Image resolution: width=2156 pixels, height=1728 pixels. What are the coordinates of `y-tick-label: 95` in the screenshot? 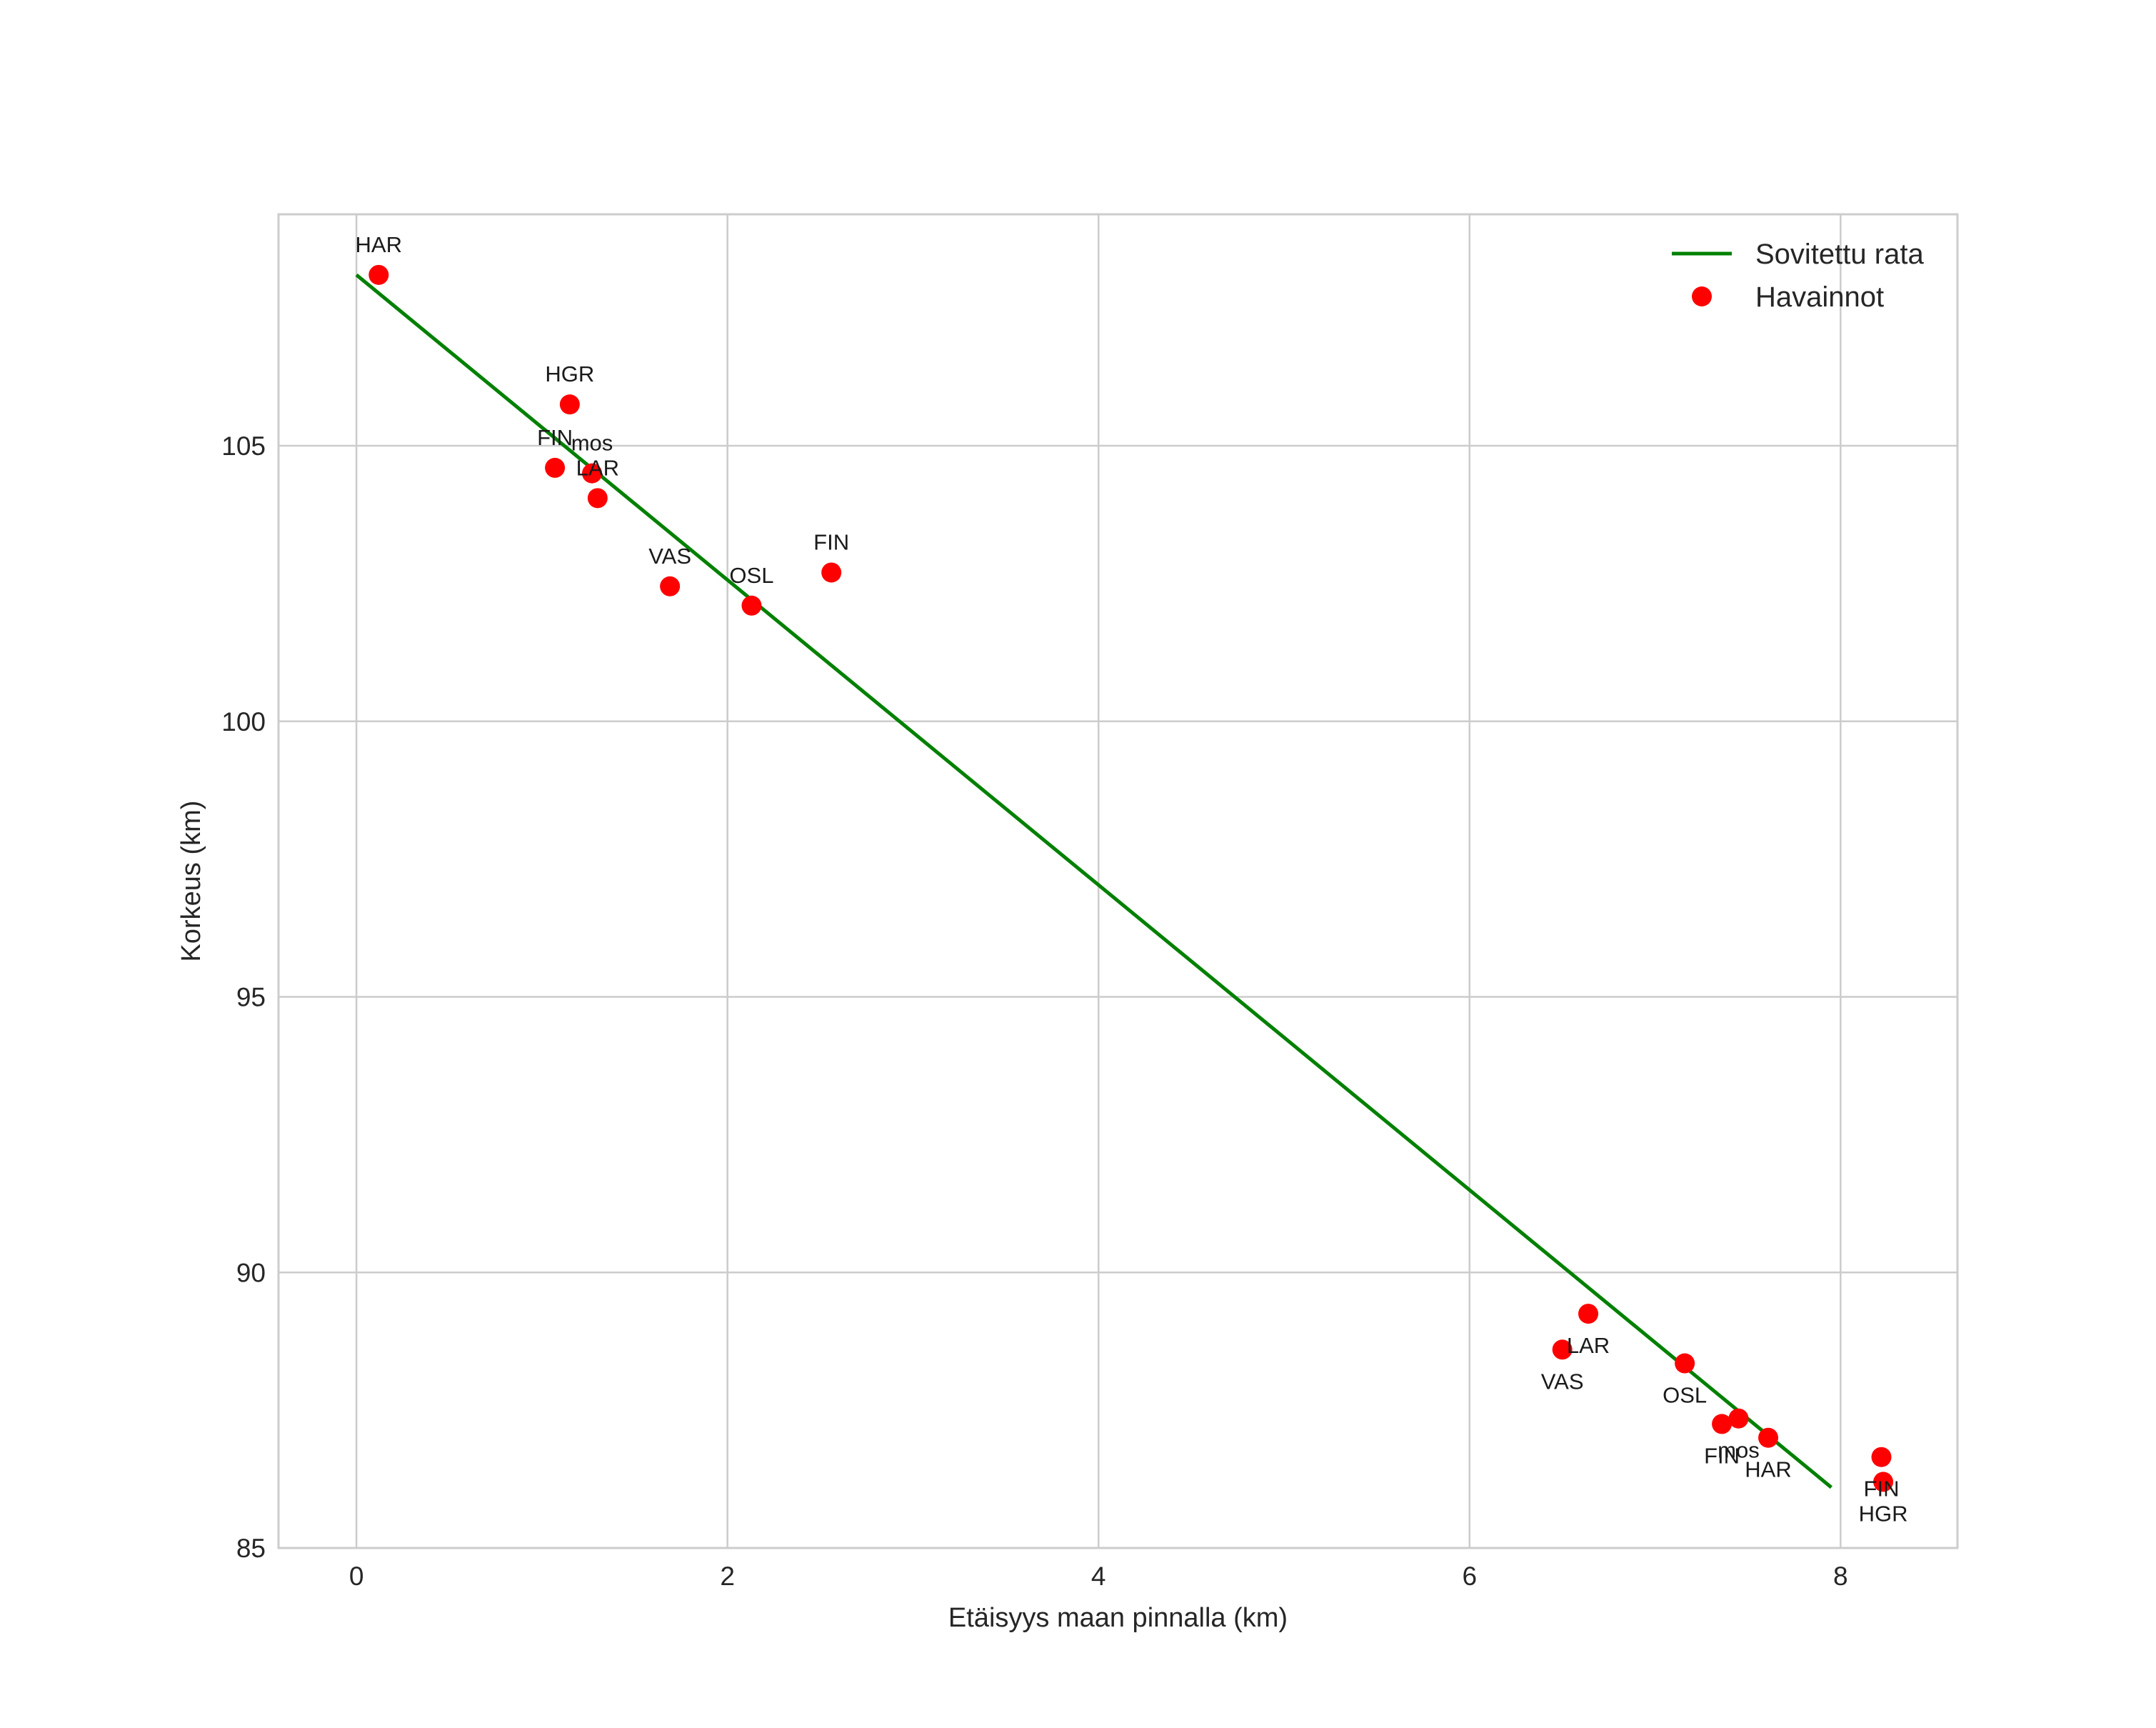 It's located at (251, 997).